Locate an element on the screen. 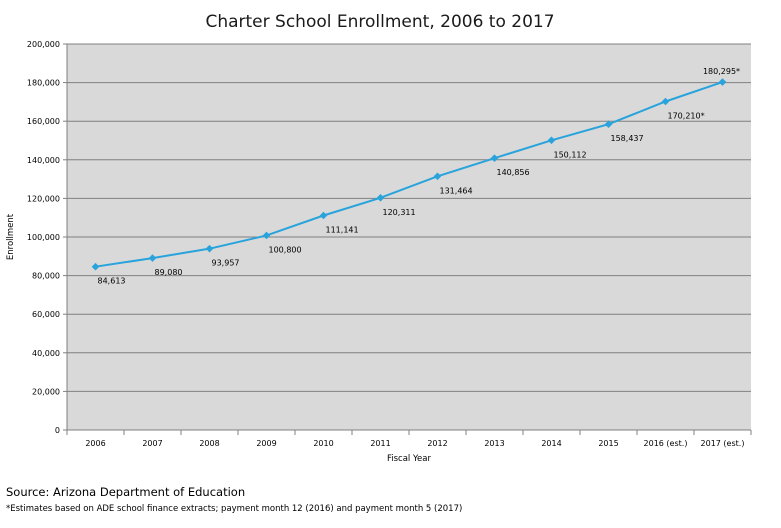 Image resolution: width=781 pixels, height=528 pixels. y-tick-label: 140,000 is located at coordinates (43, 160).